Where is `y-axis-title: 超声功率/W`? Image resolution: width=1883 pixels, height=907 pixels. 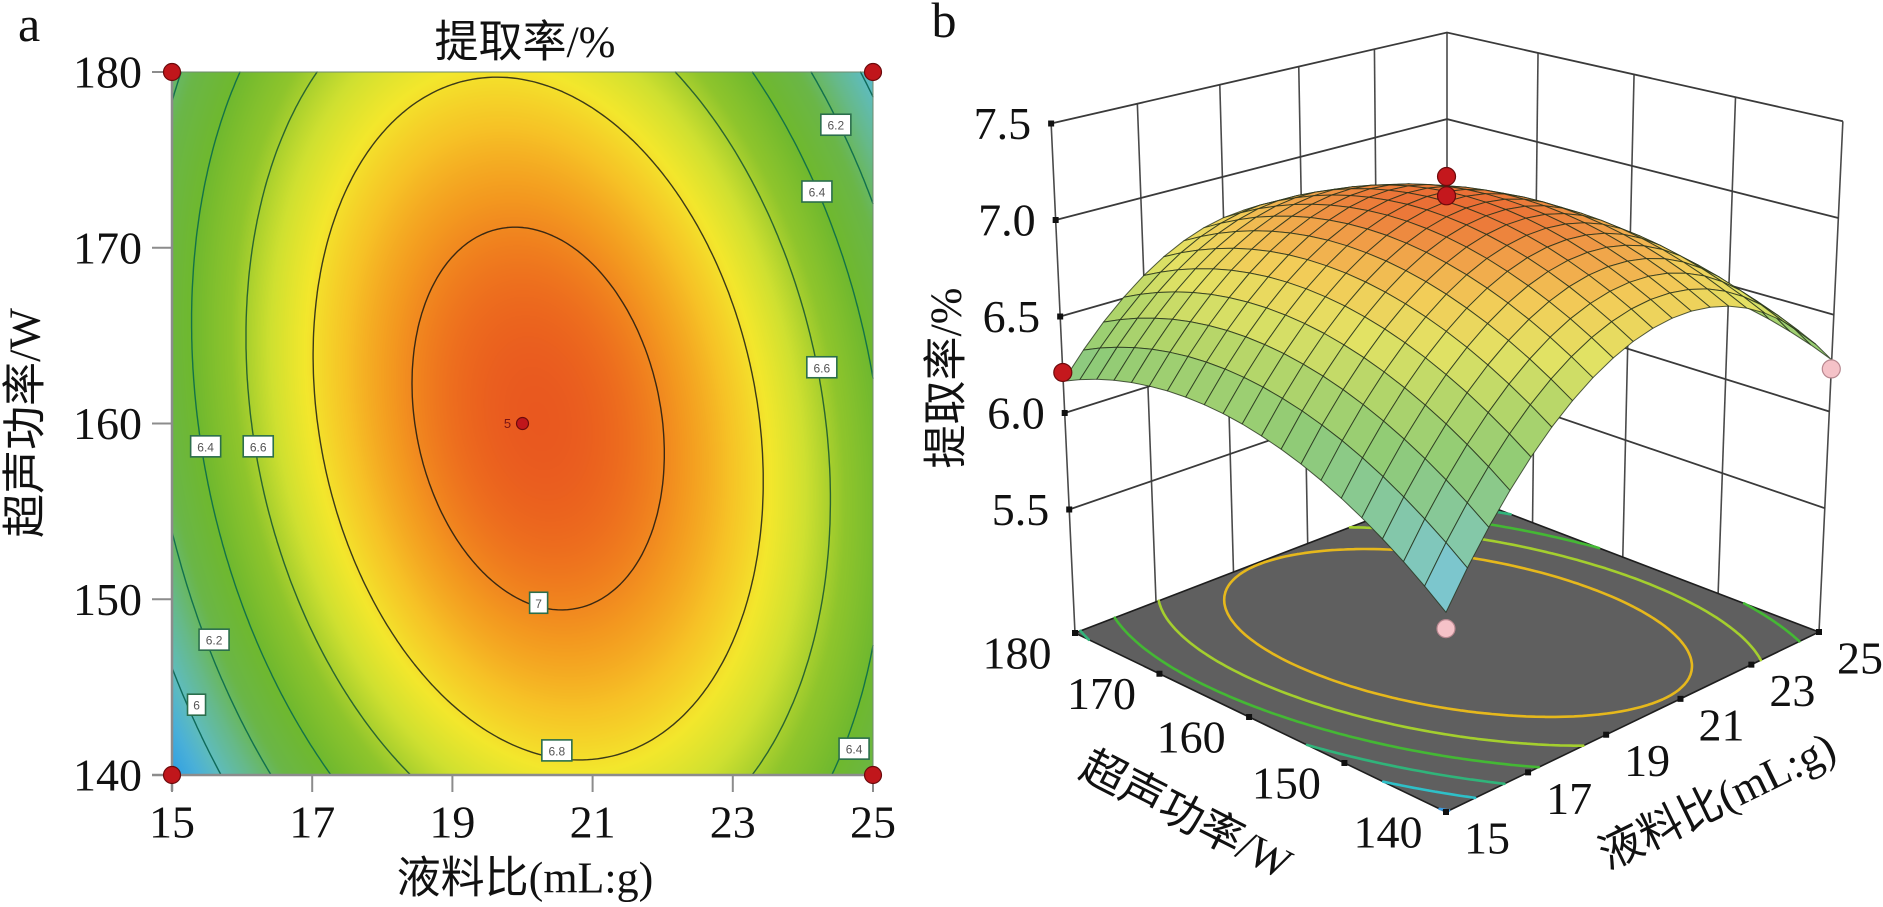
y-axis-title: 超声功率/W is located at coordinates (25, 423).